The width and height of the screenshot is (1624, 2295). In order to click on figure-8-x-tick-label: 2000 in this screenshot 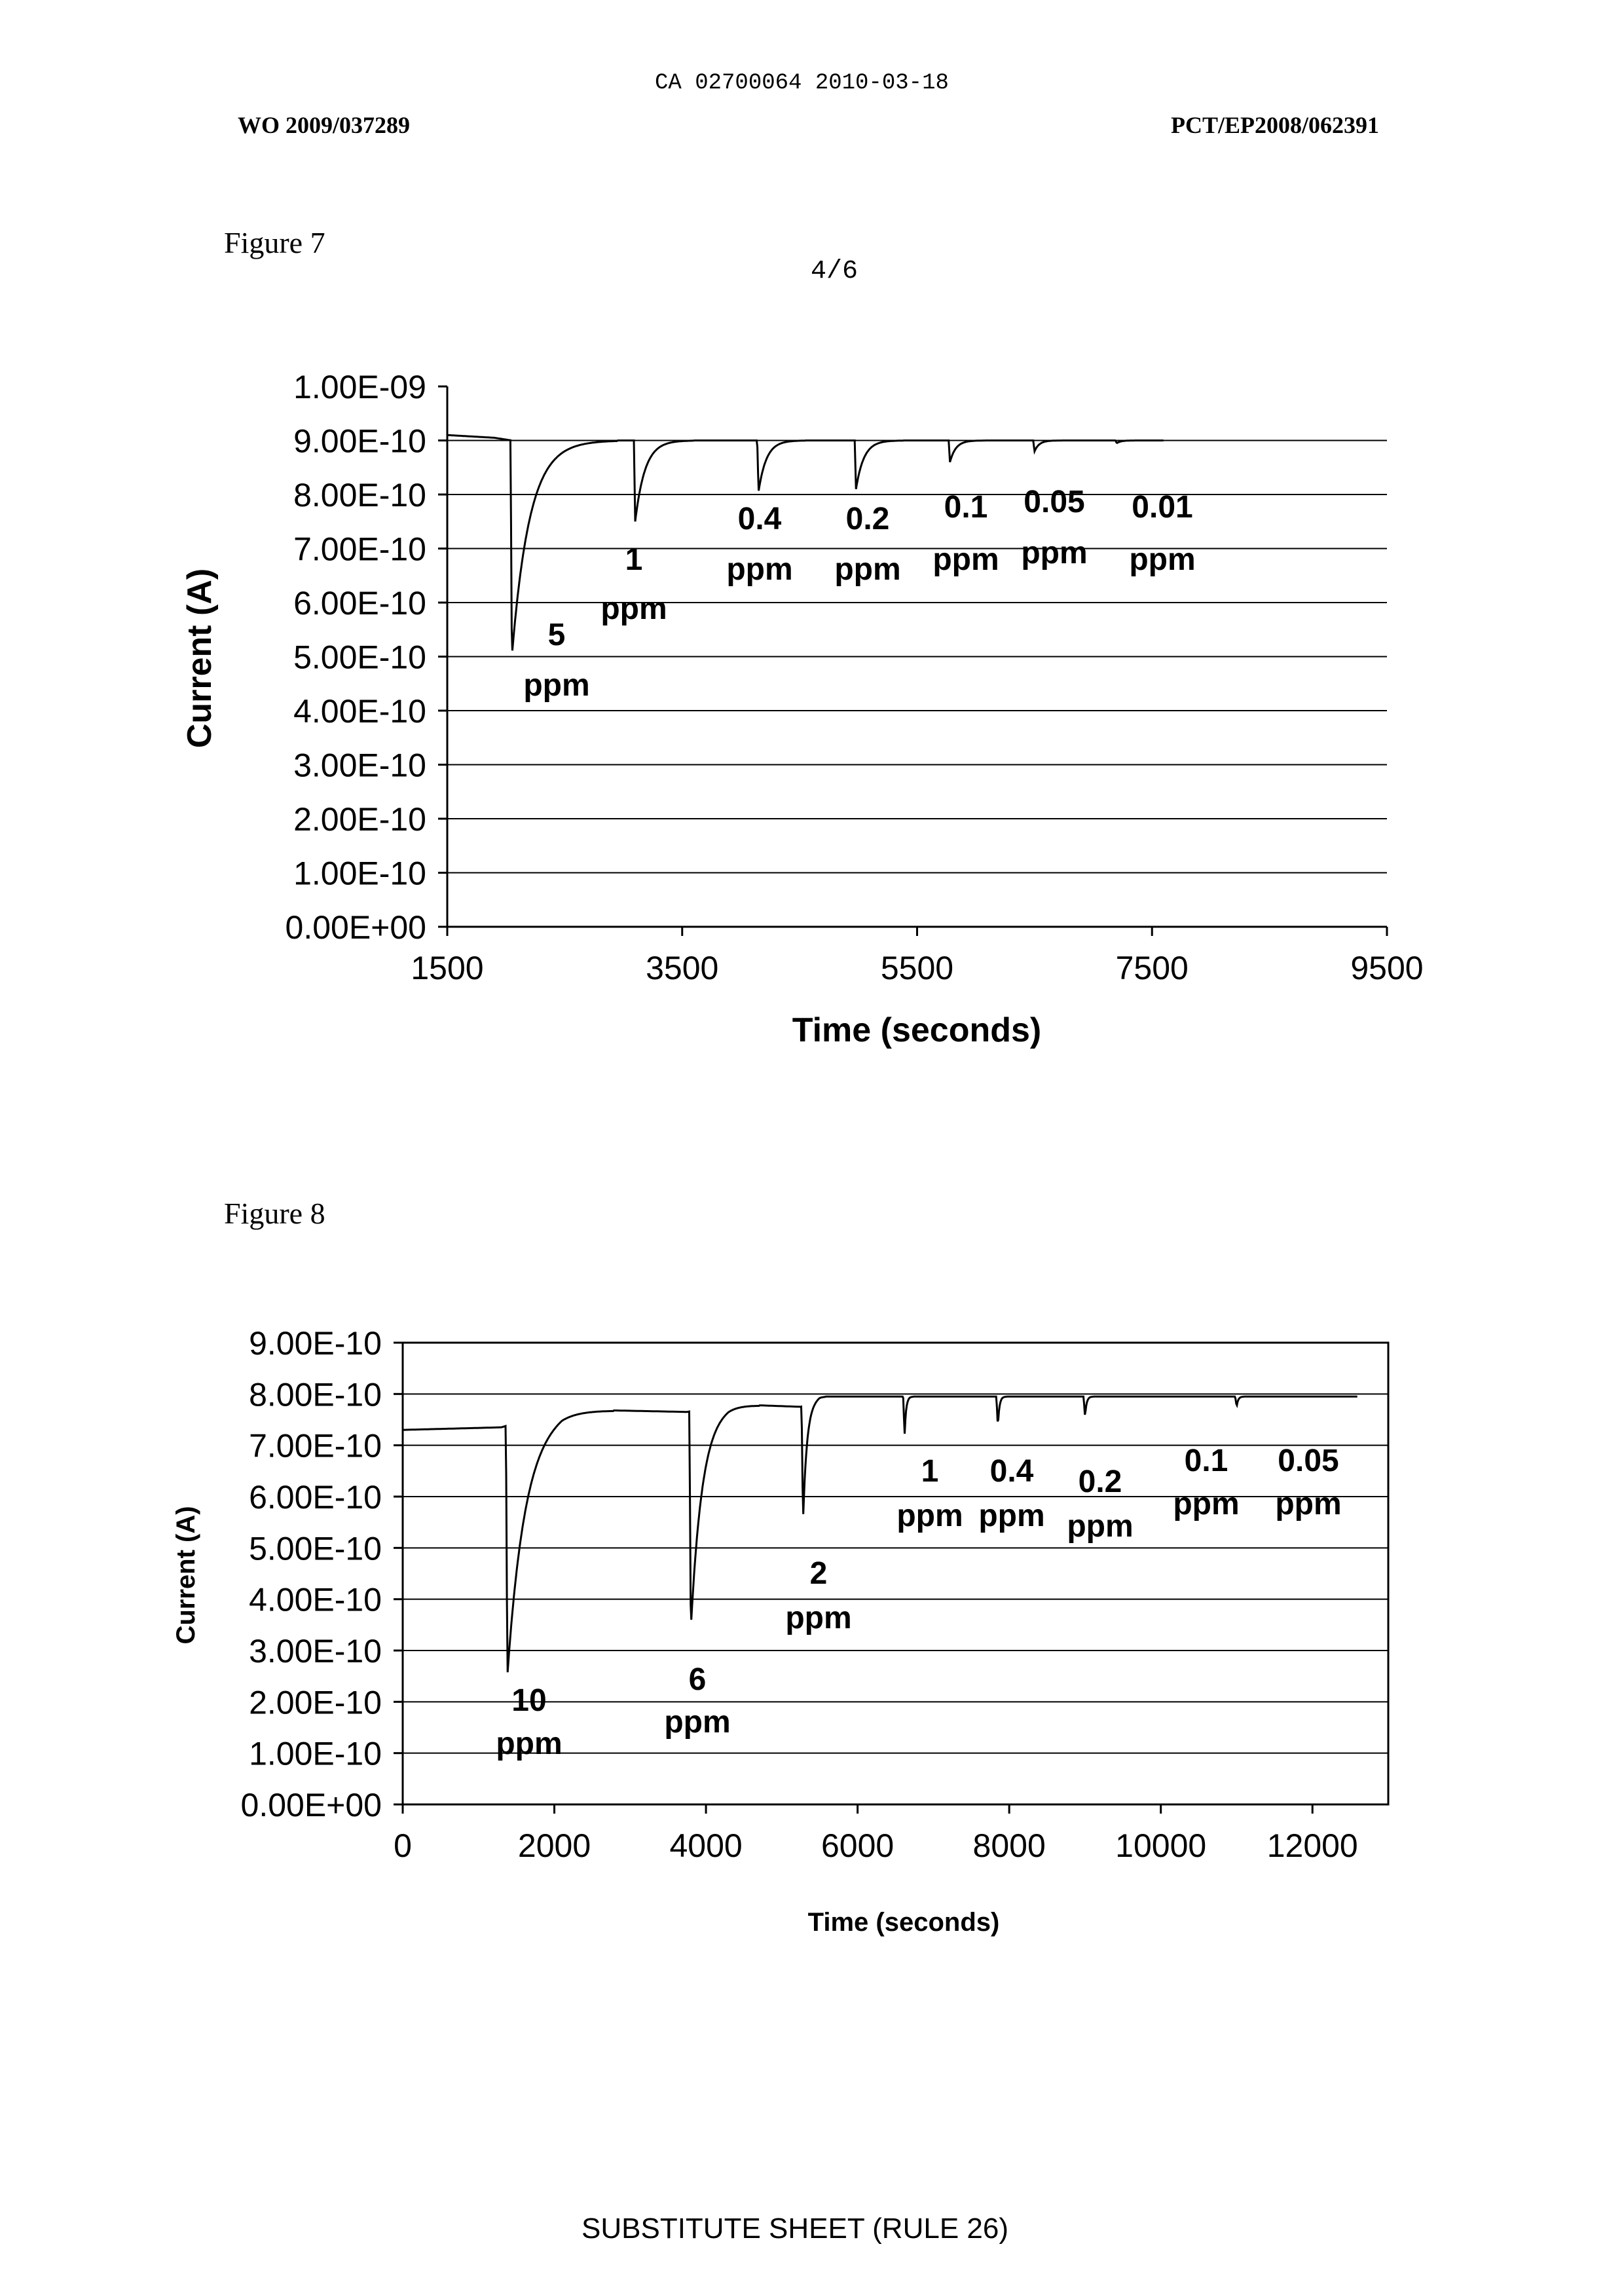, I will do `click(554, 1845)`.